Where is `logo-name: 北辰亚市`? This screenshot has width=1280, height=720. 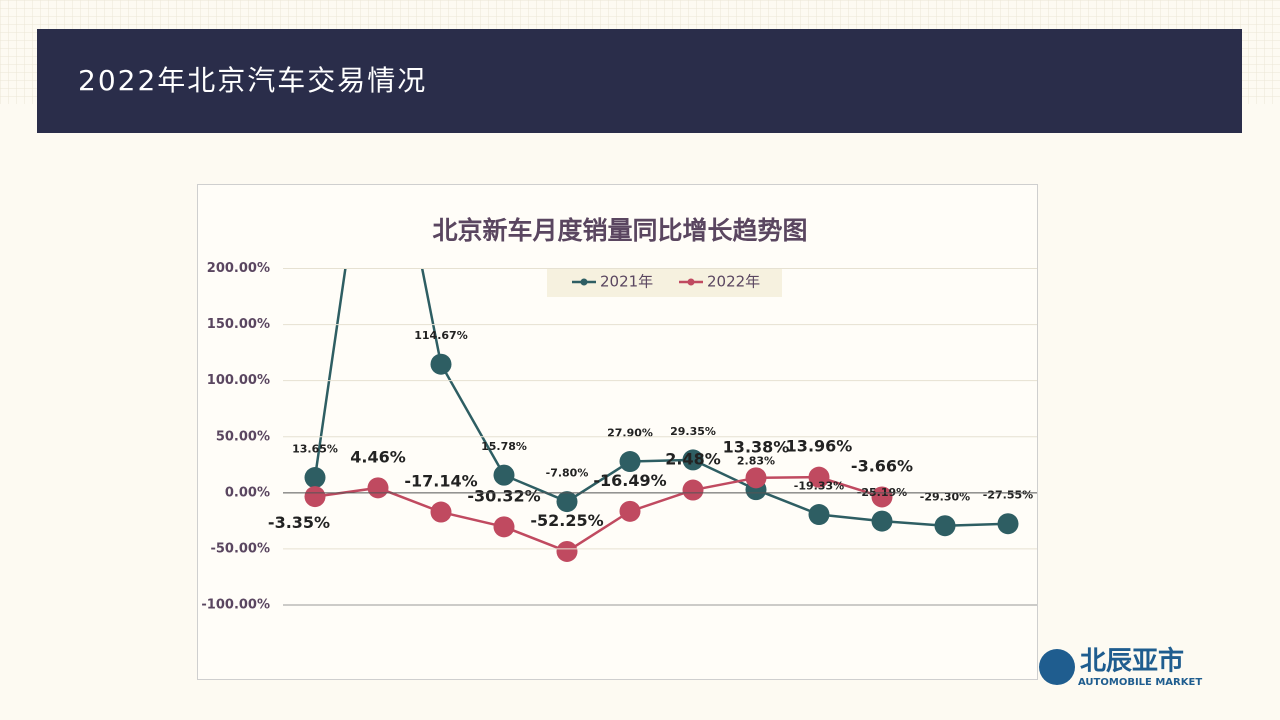 logo-name: 北辰亚市 is located at coordinates (1132, 661).